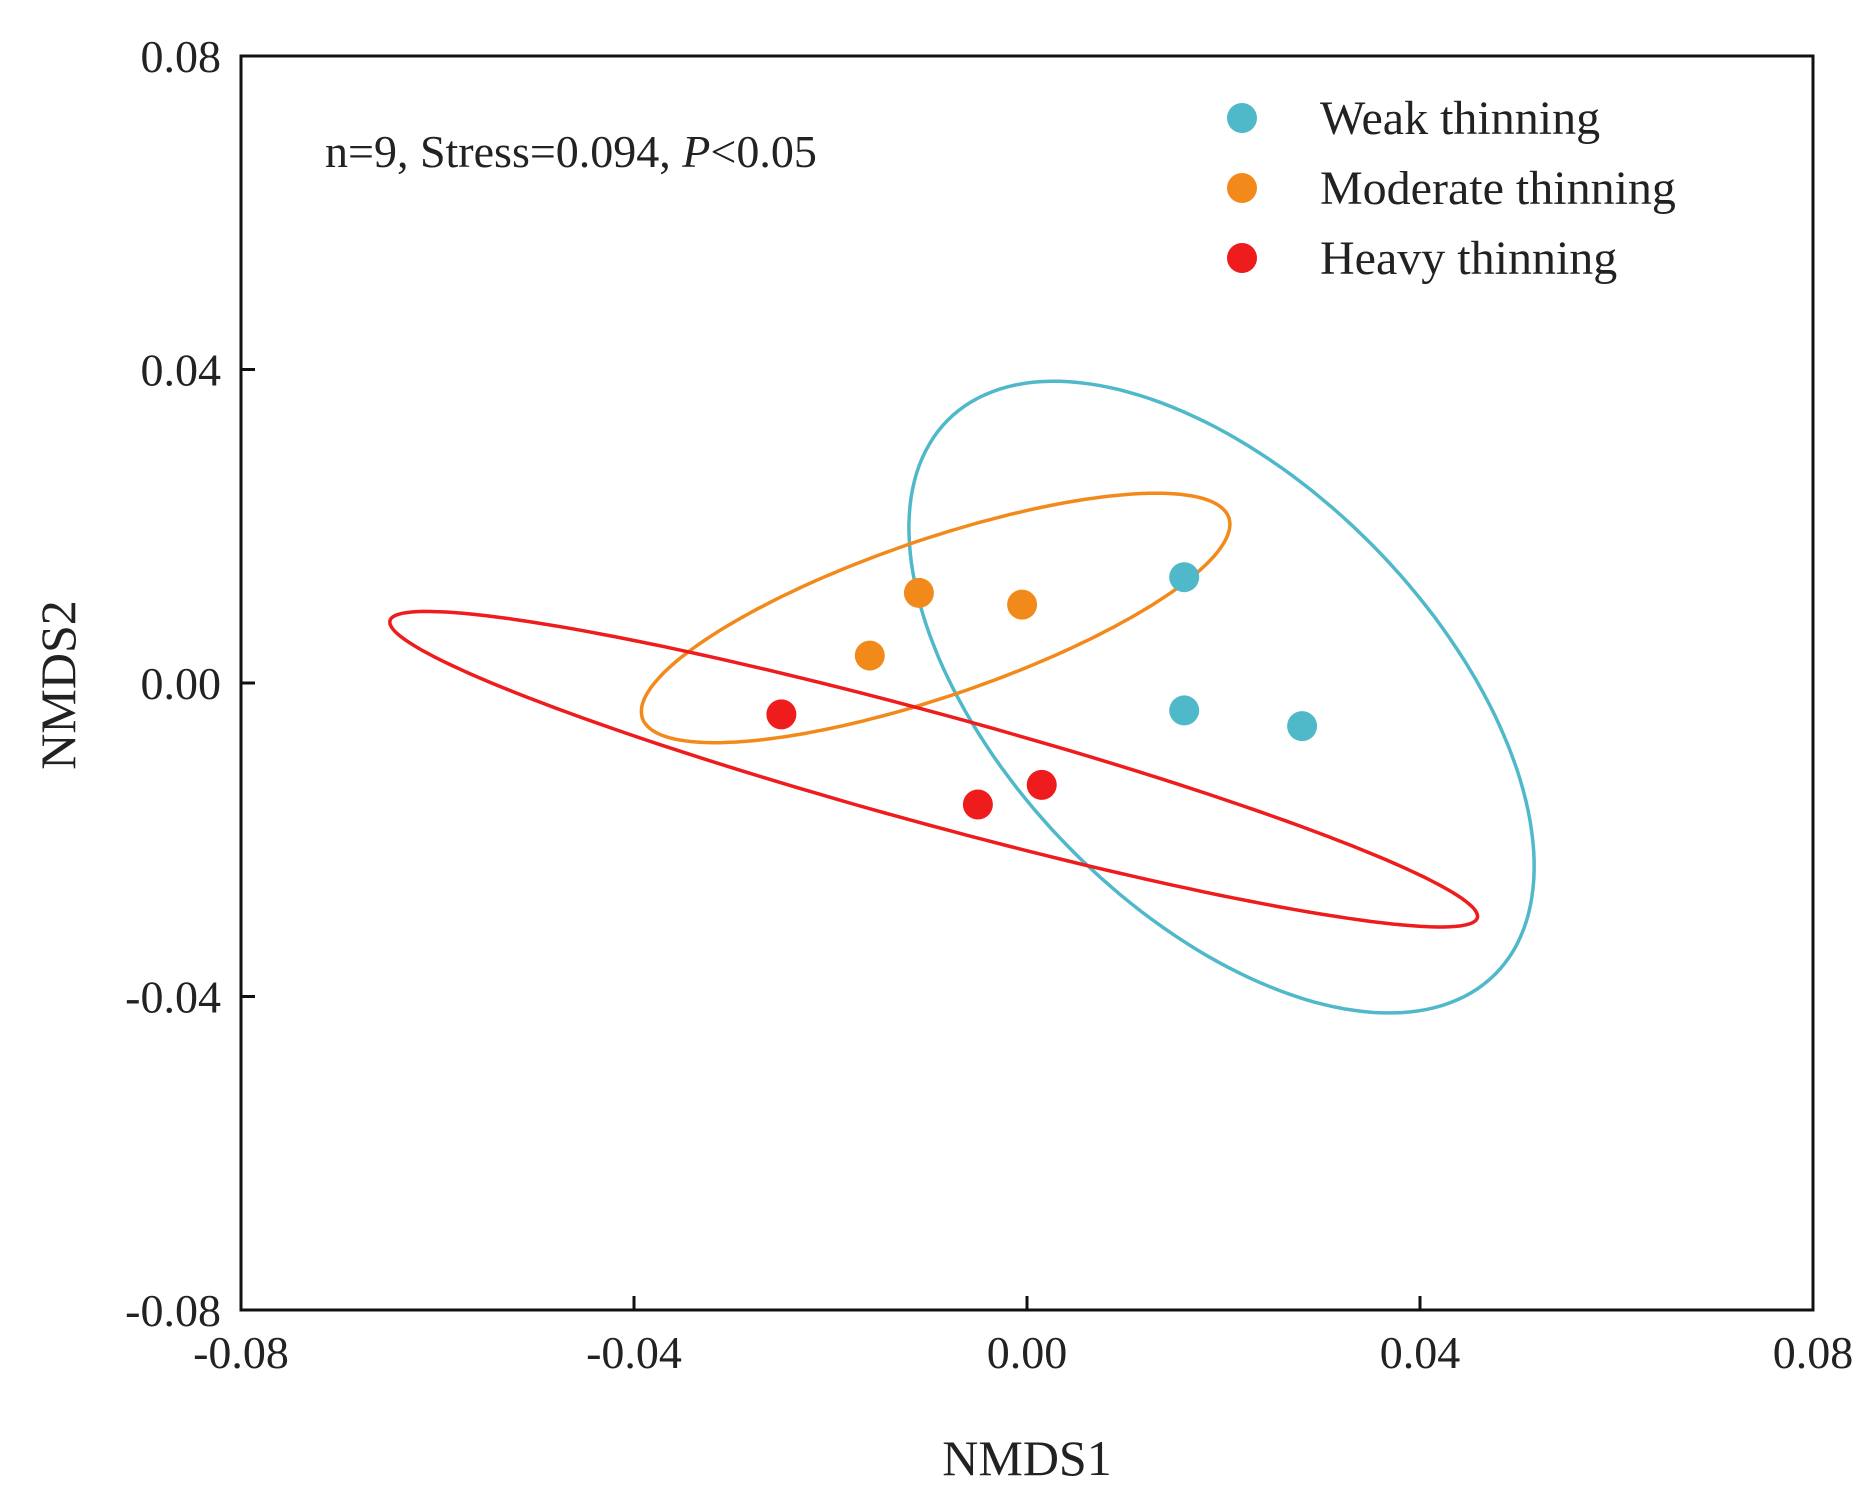 The height and width of the screenshot is (1488, 1876). I want to click on legend-label-moderate-thinning: Moderate thinning, so click(1498, 188).